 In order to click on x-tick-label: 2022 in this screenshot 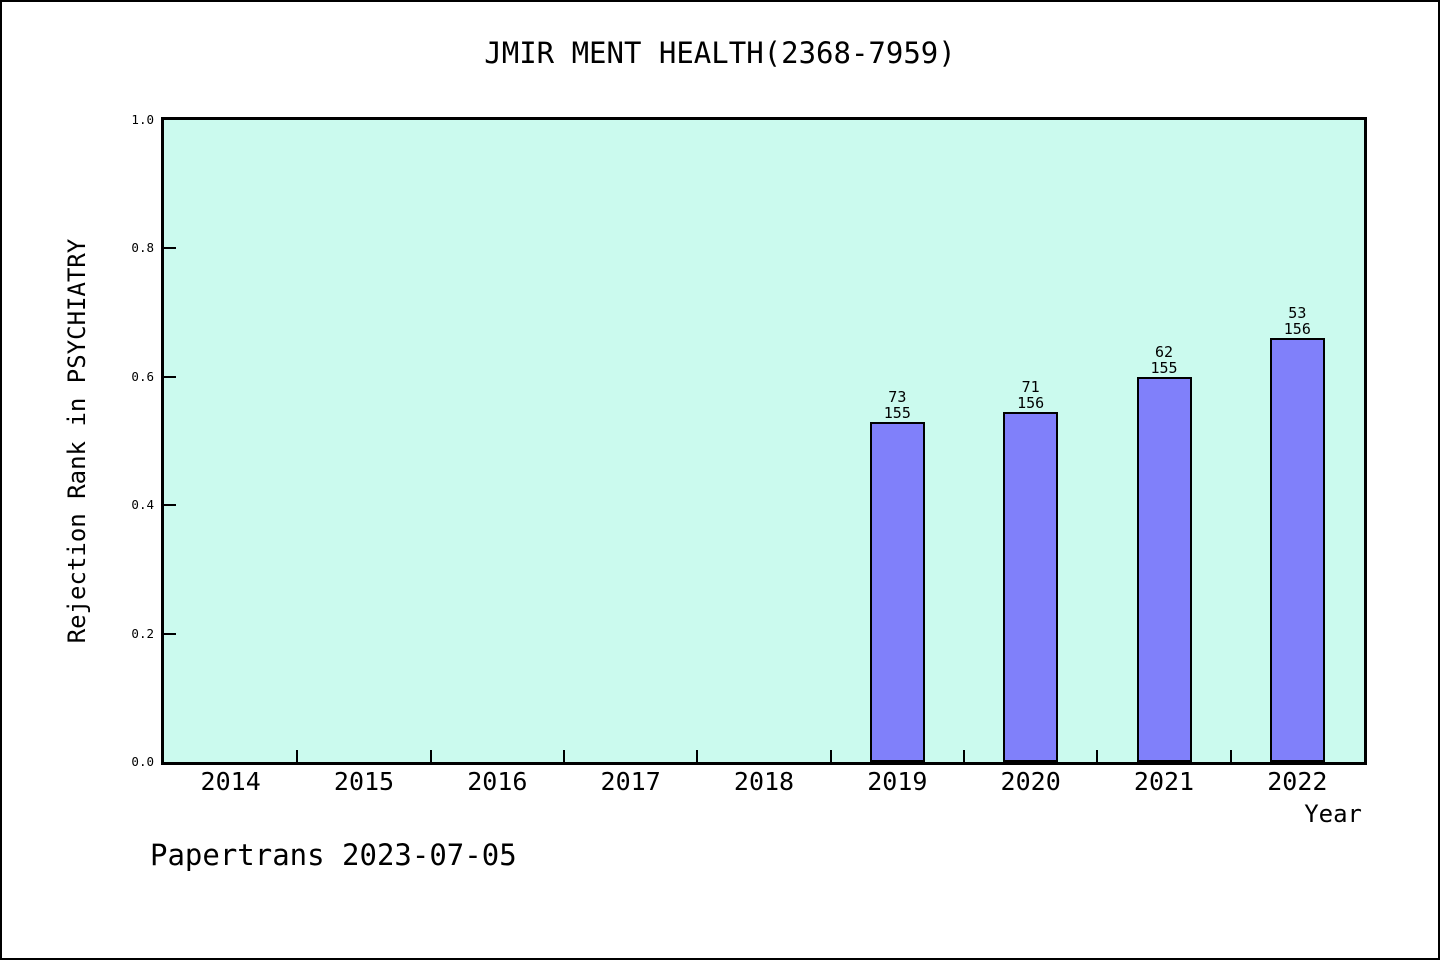, I will do `click(1297, 781)`.